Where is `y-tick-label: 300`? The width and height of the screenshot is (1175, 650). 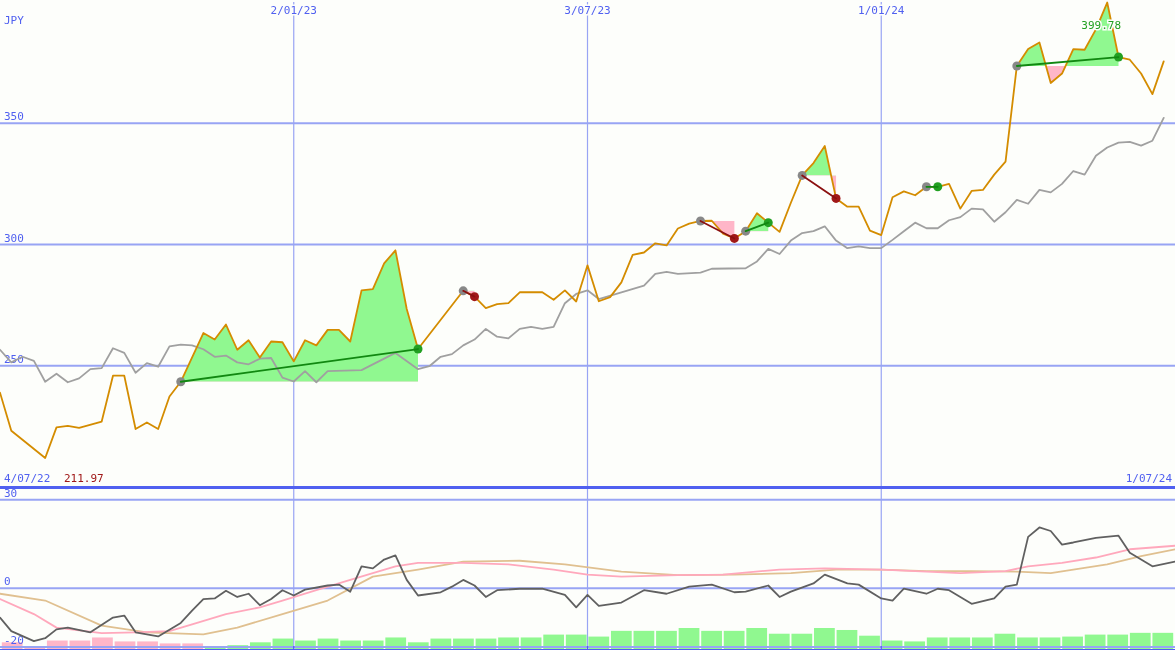
y-tick-label: 300 is located at coordinates (14, 238).